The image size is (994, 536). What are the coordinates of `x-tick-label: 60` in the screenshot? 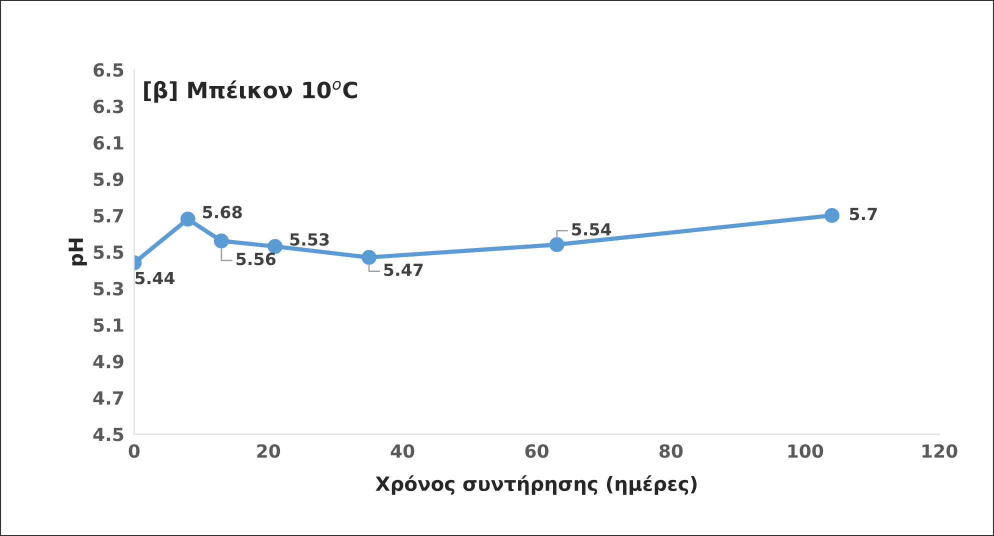 It's located at (536, 451).